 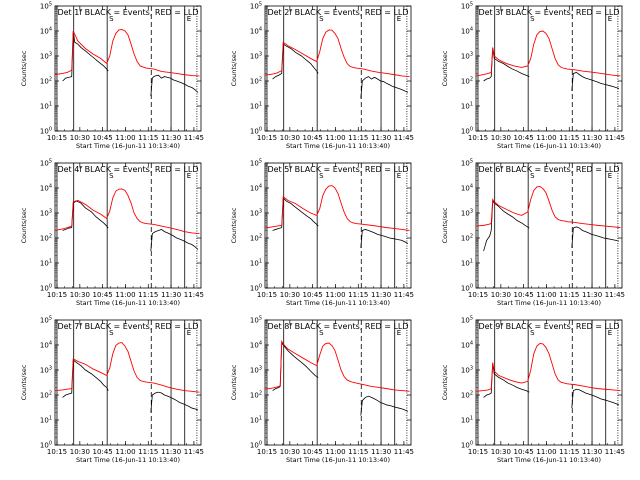 I want to click on chart-title: Det 6f BLACK = Events, RED = LLD, so click(x=548, y=169).